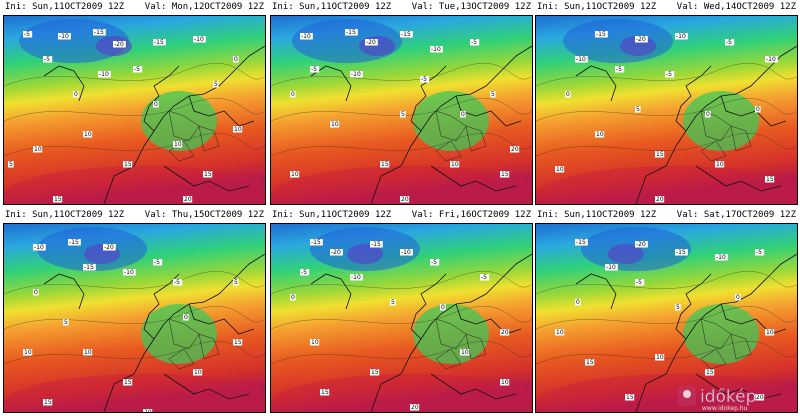  I want to click on valid-time: Val: Sat,17OCT2009 12Z, so click(736, 215).